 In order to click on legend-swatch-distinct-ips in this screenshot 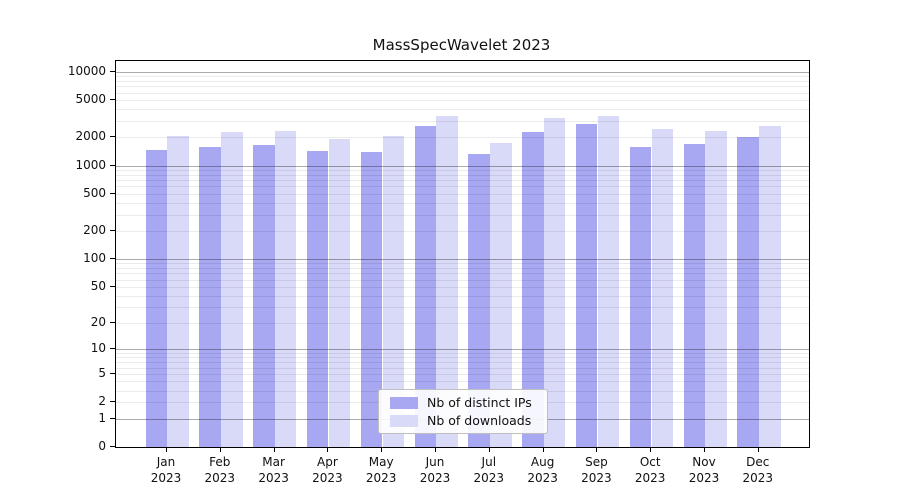, I will do `click(404, 402)`.